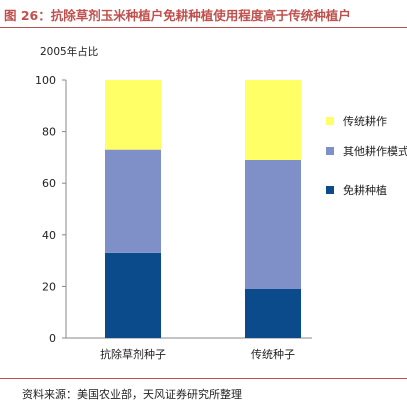 This screenshot has height=410, width=407. What do you see at coordinates (52, 338) in the screenshot?
I see `y-tick-label: 0` at bounding box center [52, 338].